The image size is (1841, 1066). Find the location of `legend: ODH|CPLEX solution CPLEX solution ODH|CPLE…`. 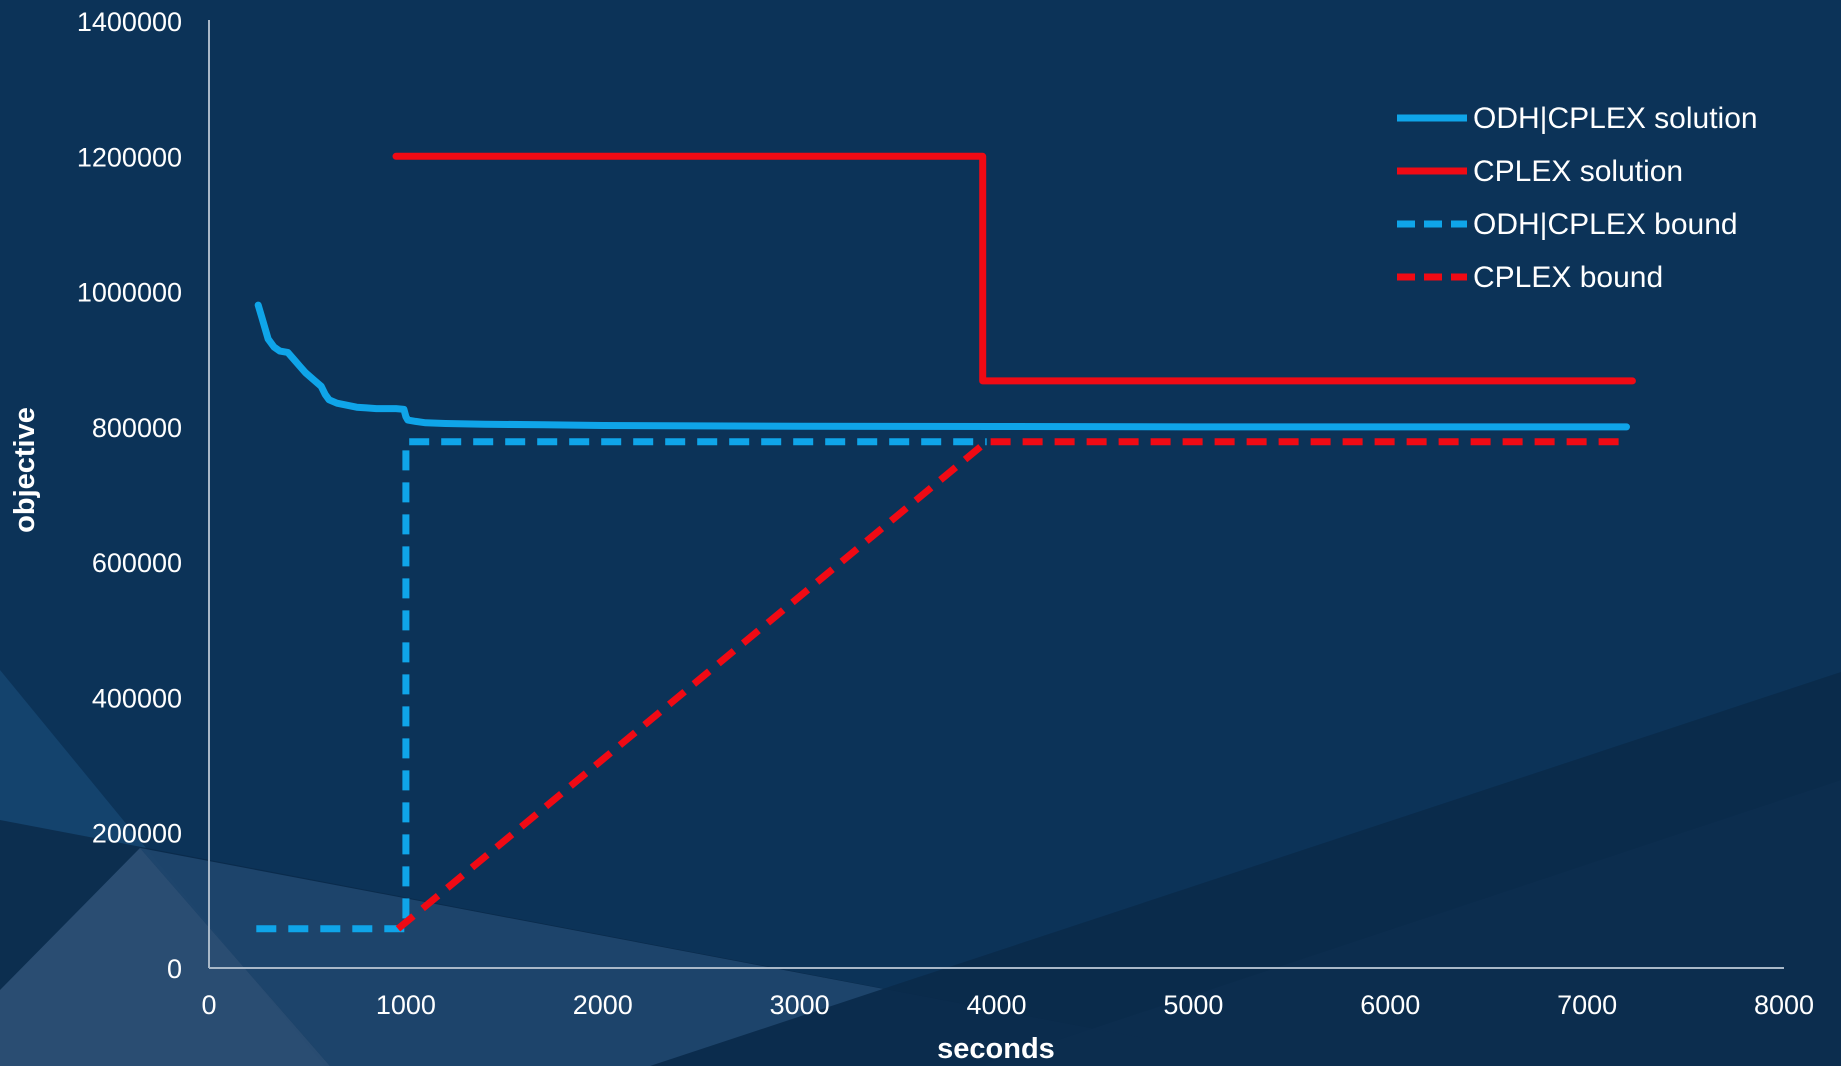

legend: ODH|CPLEX solution CPLEX solution ODH|CPLE… is located at coordinates (1577, 198).